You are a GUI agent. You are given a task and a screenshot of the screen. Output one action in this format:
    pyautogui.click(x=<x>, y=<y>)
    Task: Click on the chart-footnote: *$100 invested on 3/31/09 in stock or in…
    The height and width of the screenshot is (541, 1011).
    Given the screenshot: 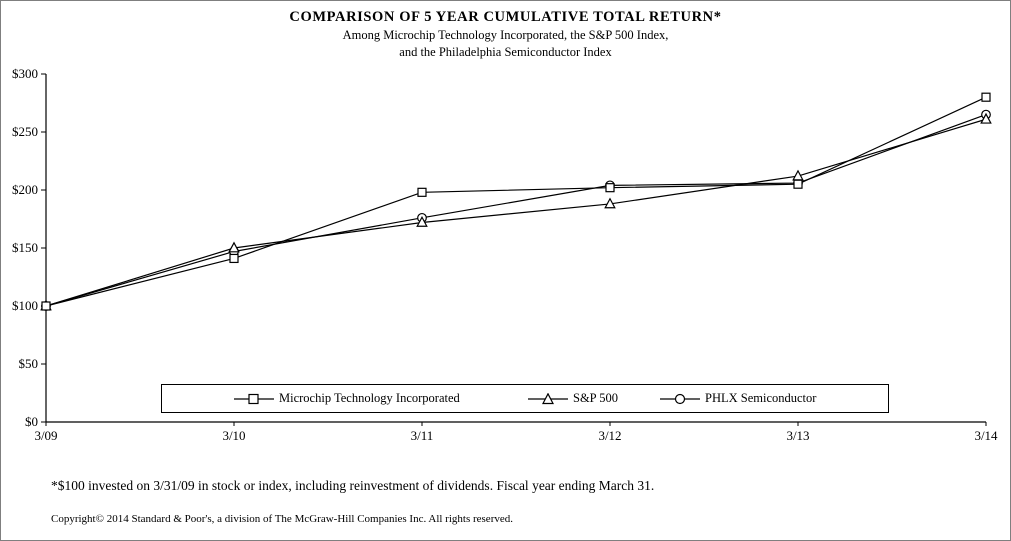 What is the action you would take?
    pyautogui.click(x=353, y=485)
    